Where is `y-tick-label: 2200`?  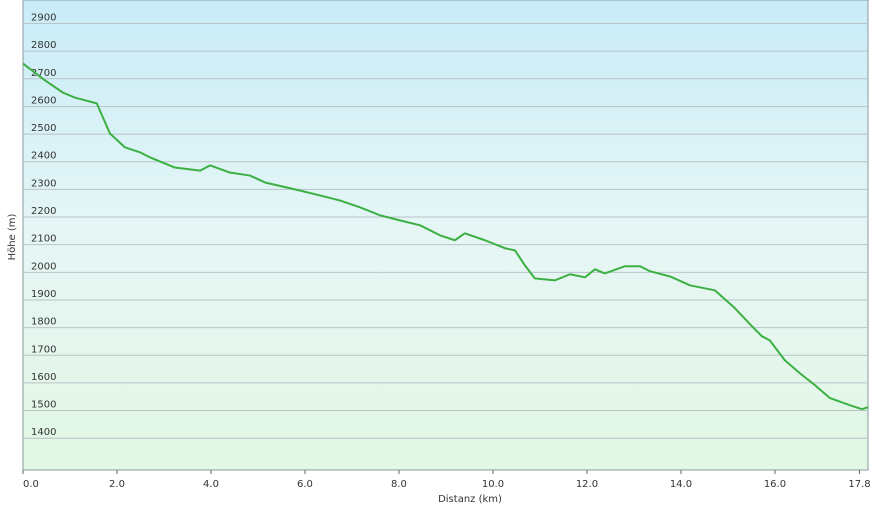 y-tick-label: 2200 is located at coordinates (43, 211).